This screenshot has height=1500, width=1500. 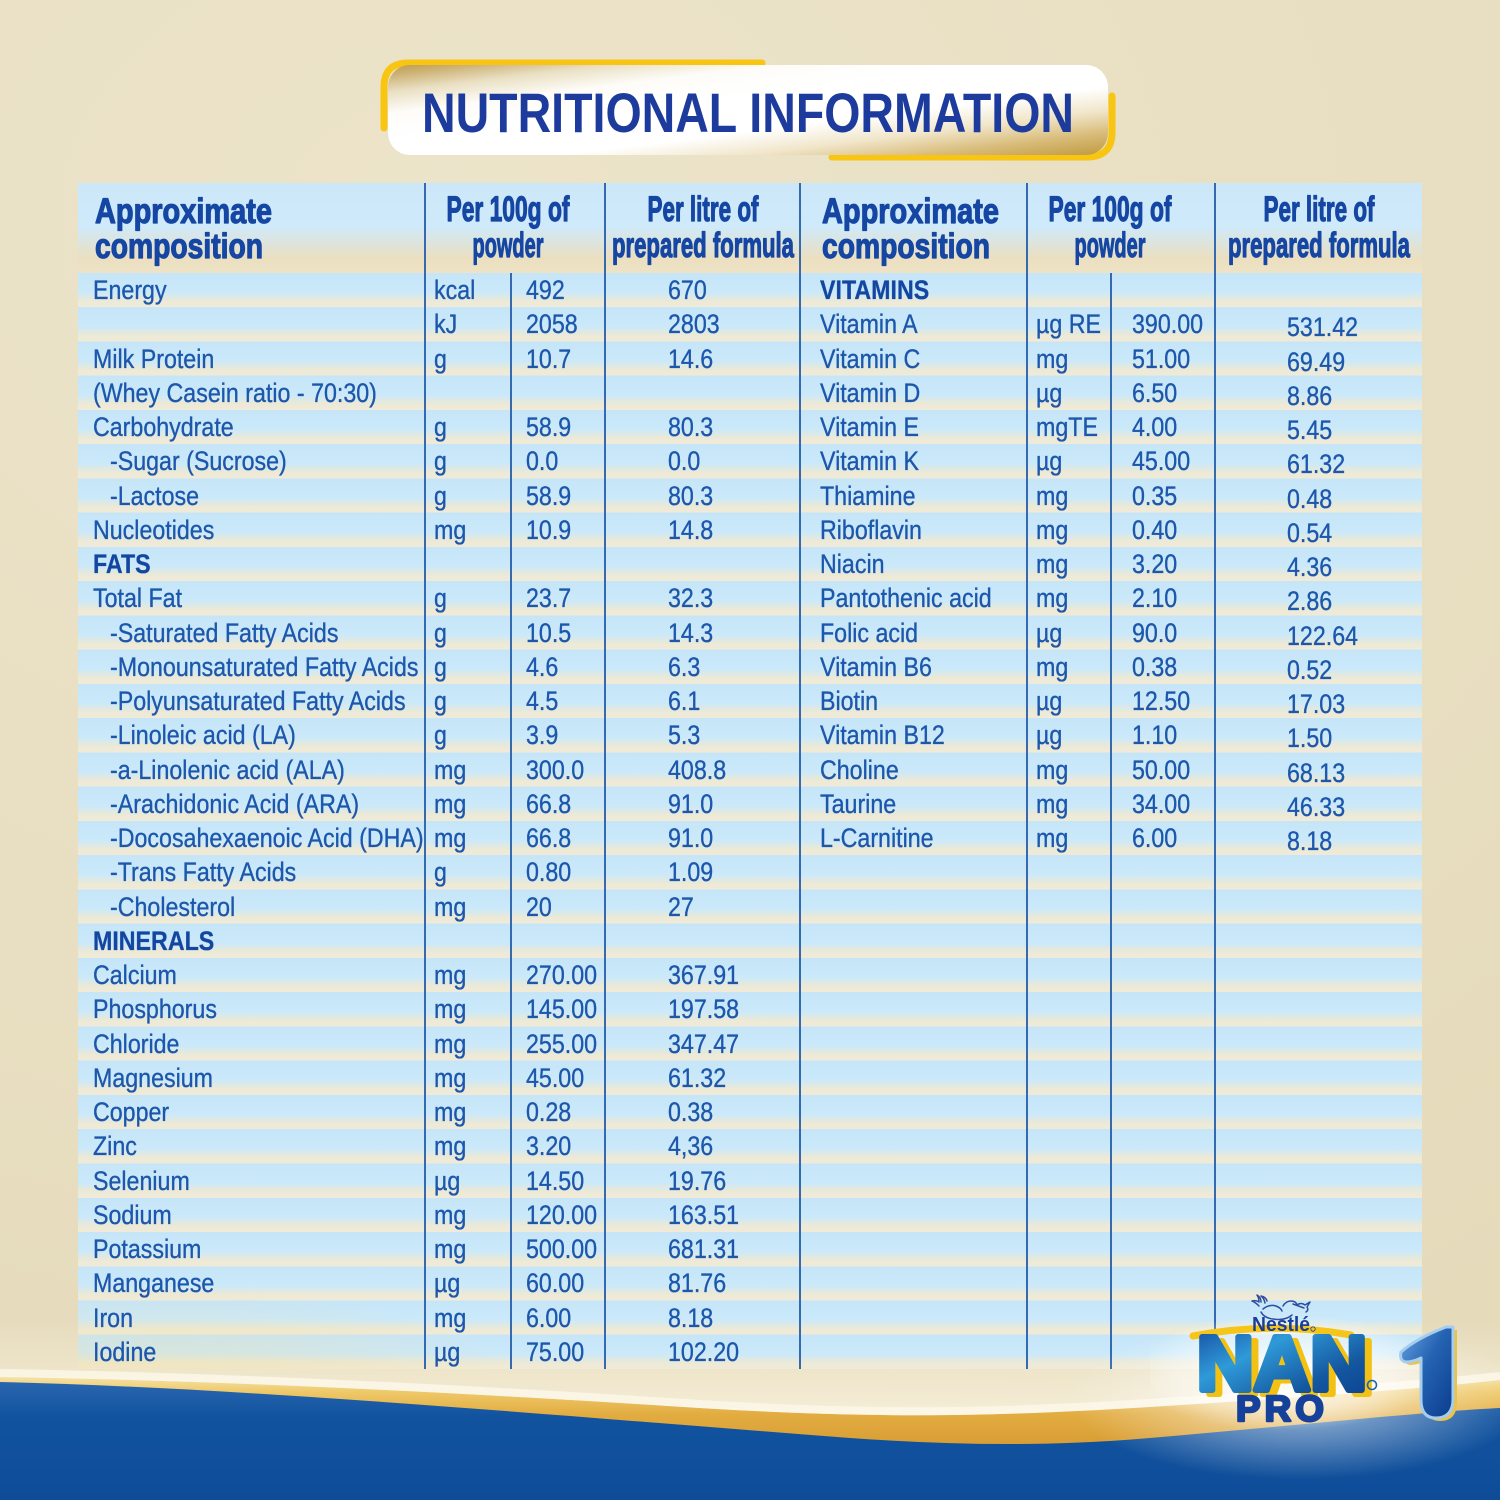 What do you see at coordinates (748, 112) in the screenshot?
I see `svg-text: NUTRITIONAL INFORMATION` at bounding box center [748, 112].